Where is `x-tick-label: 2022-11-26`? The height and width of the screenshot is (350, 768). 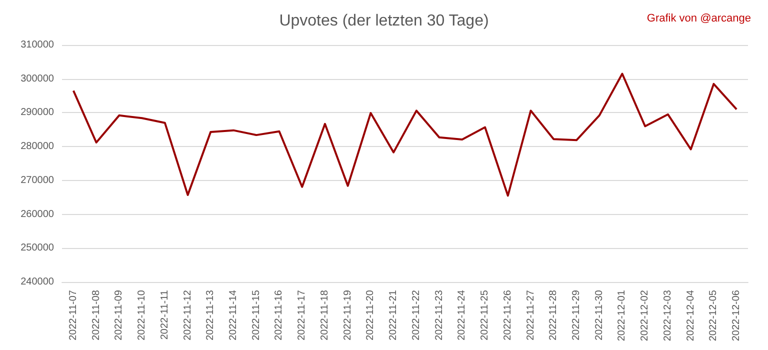 x-tick-label: 2022-11-26 is located at coordinates (508, 315).